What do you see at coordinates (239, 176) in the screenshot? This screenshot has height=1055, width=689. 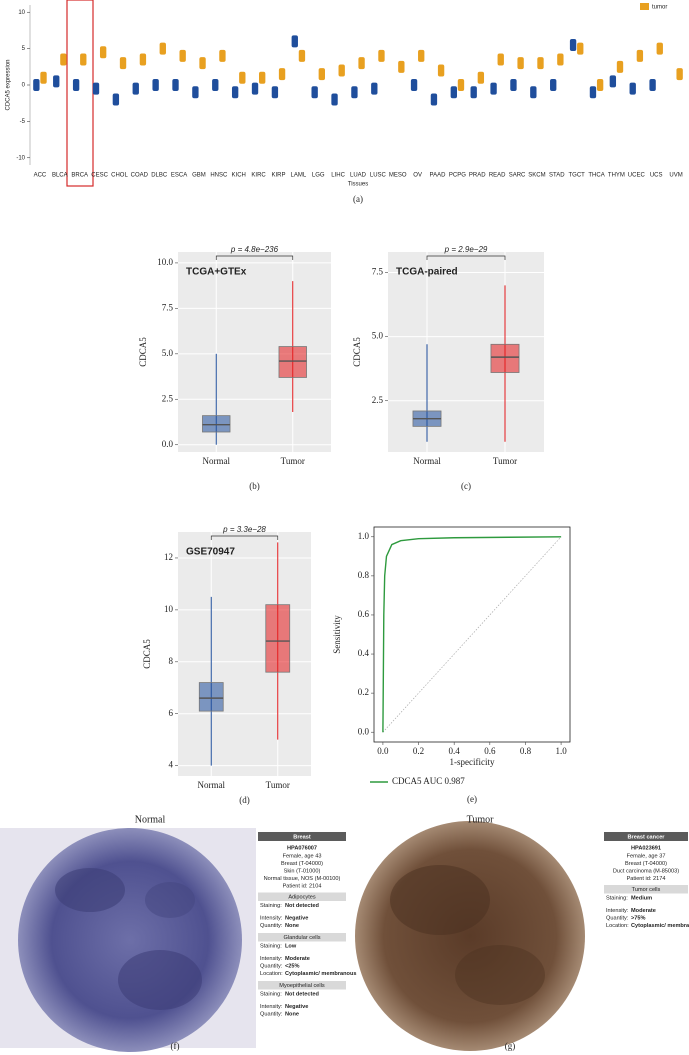 I see `x-tick-label: KICH` at bounding box center [239, 176].